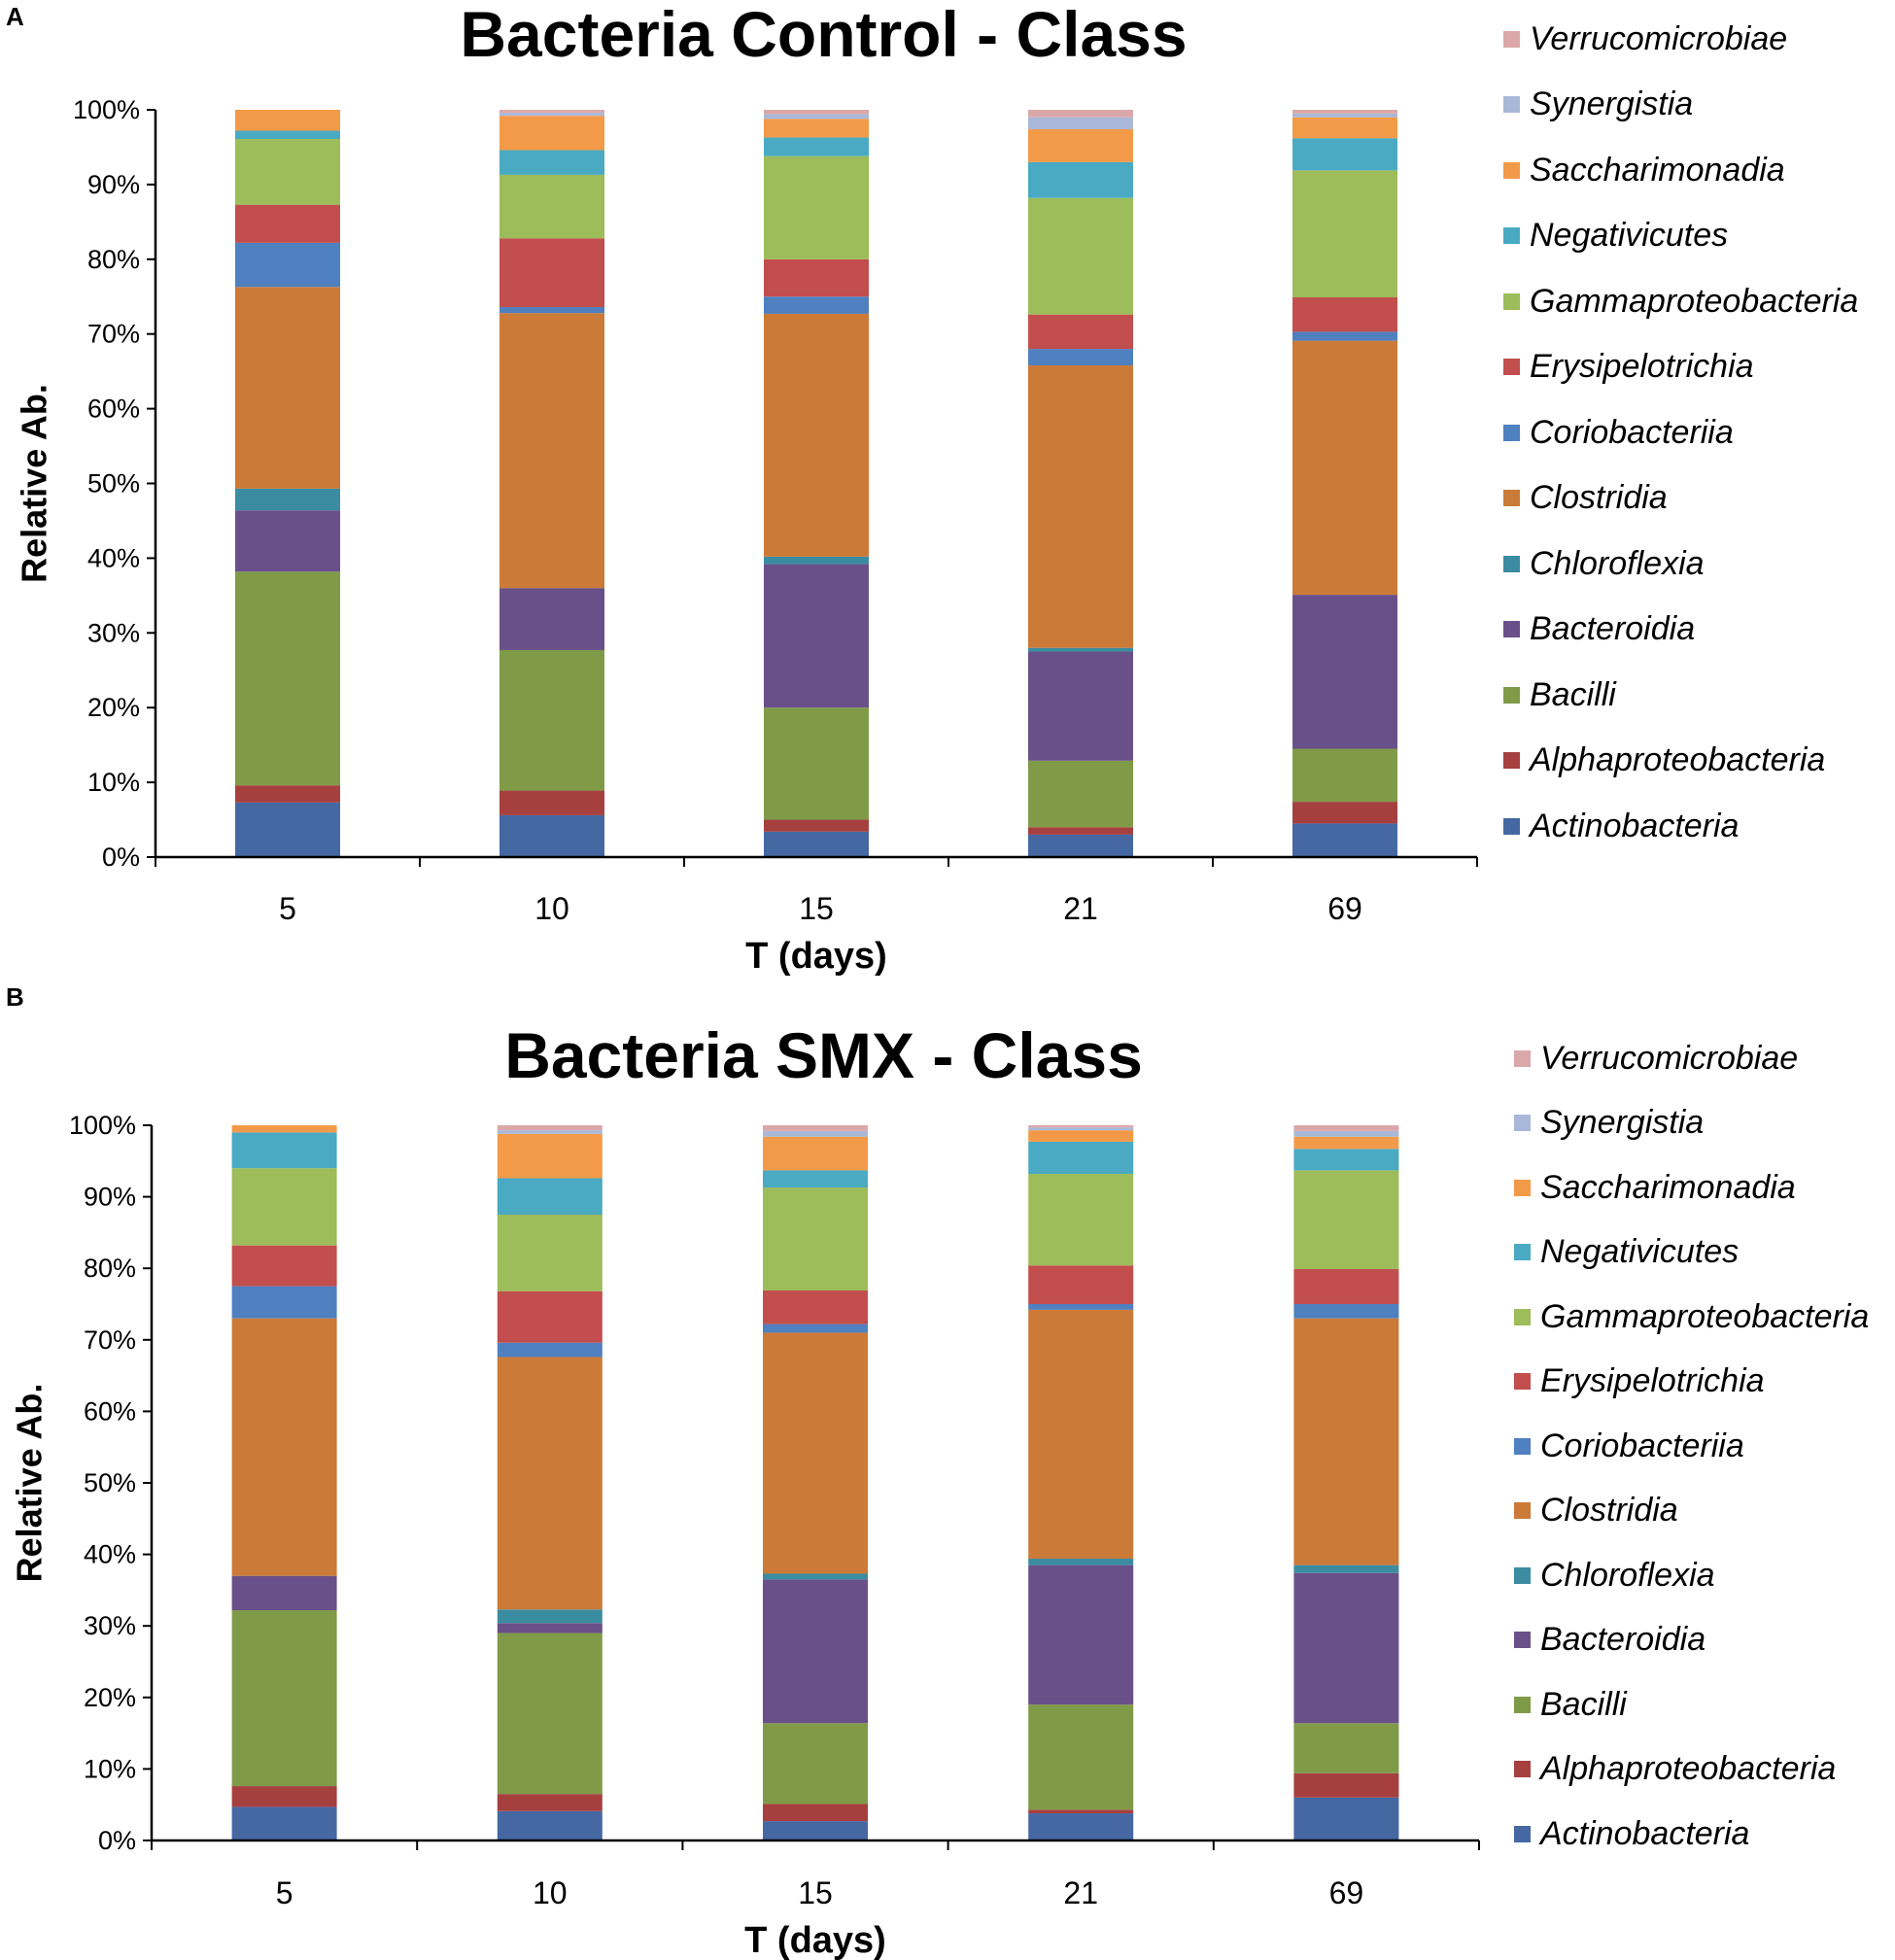  Describe the element at coordinates (110, 1482) in the screenshot. I see `y-tick-label: 50%` at that location.